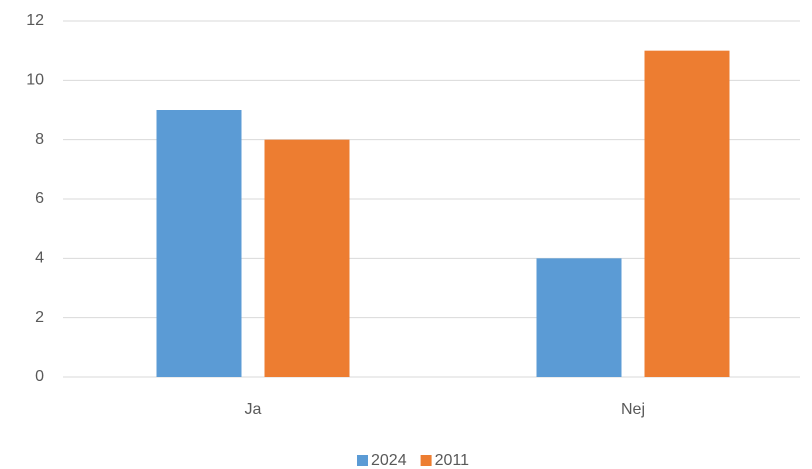 Image resolution: width=812 pixels, height=469 pixels. What do you see at coordinates (253, 409) in the screenshot?
I see `x-tick-label: Ja` at bounding box center [253, 409].